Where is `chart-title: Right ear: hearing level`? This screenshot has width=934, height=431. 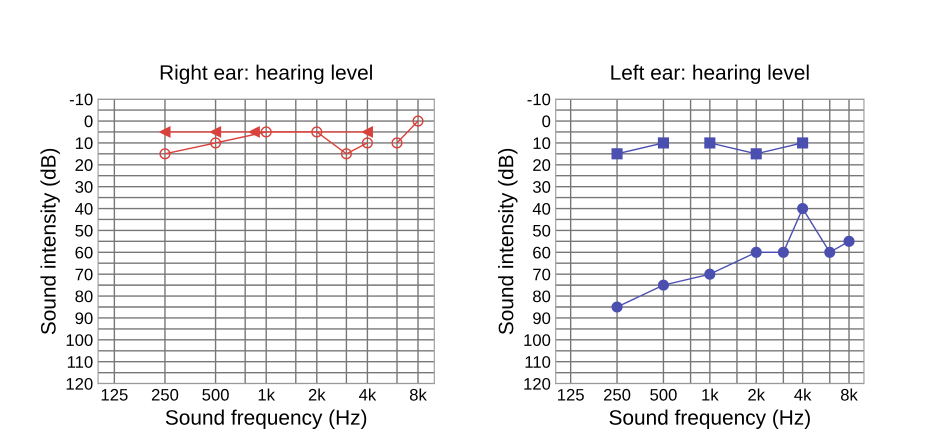
chart-title: Right ear: hearing level is located at coordinates (266, 74).